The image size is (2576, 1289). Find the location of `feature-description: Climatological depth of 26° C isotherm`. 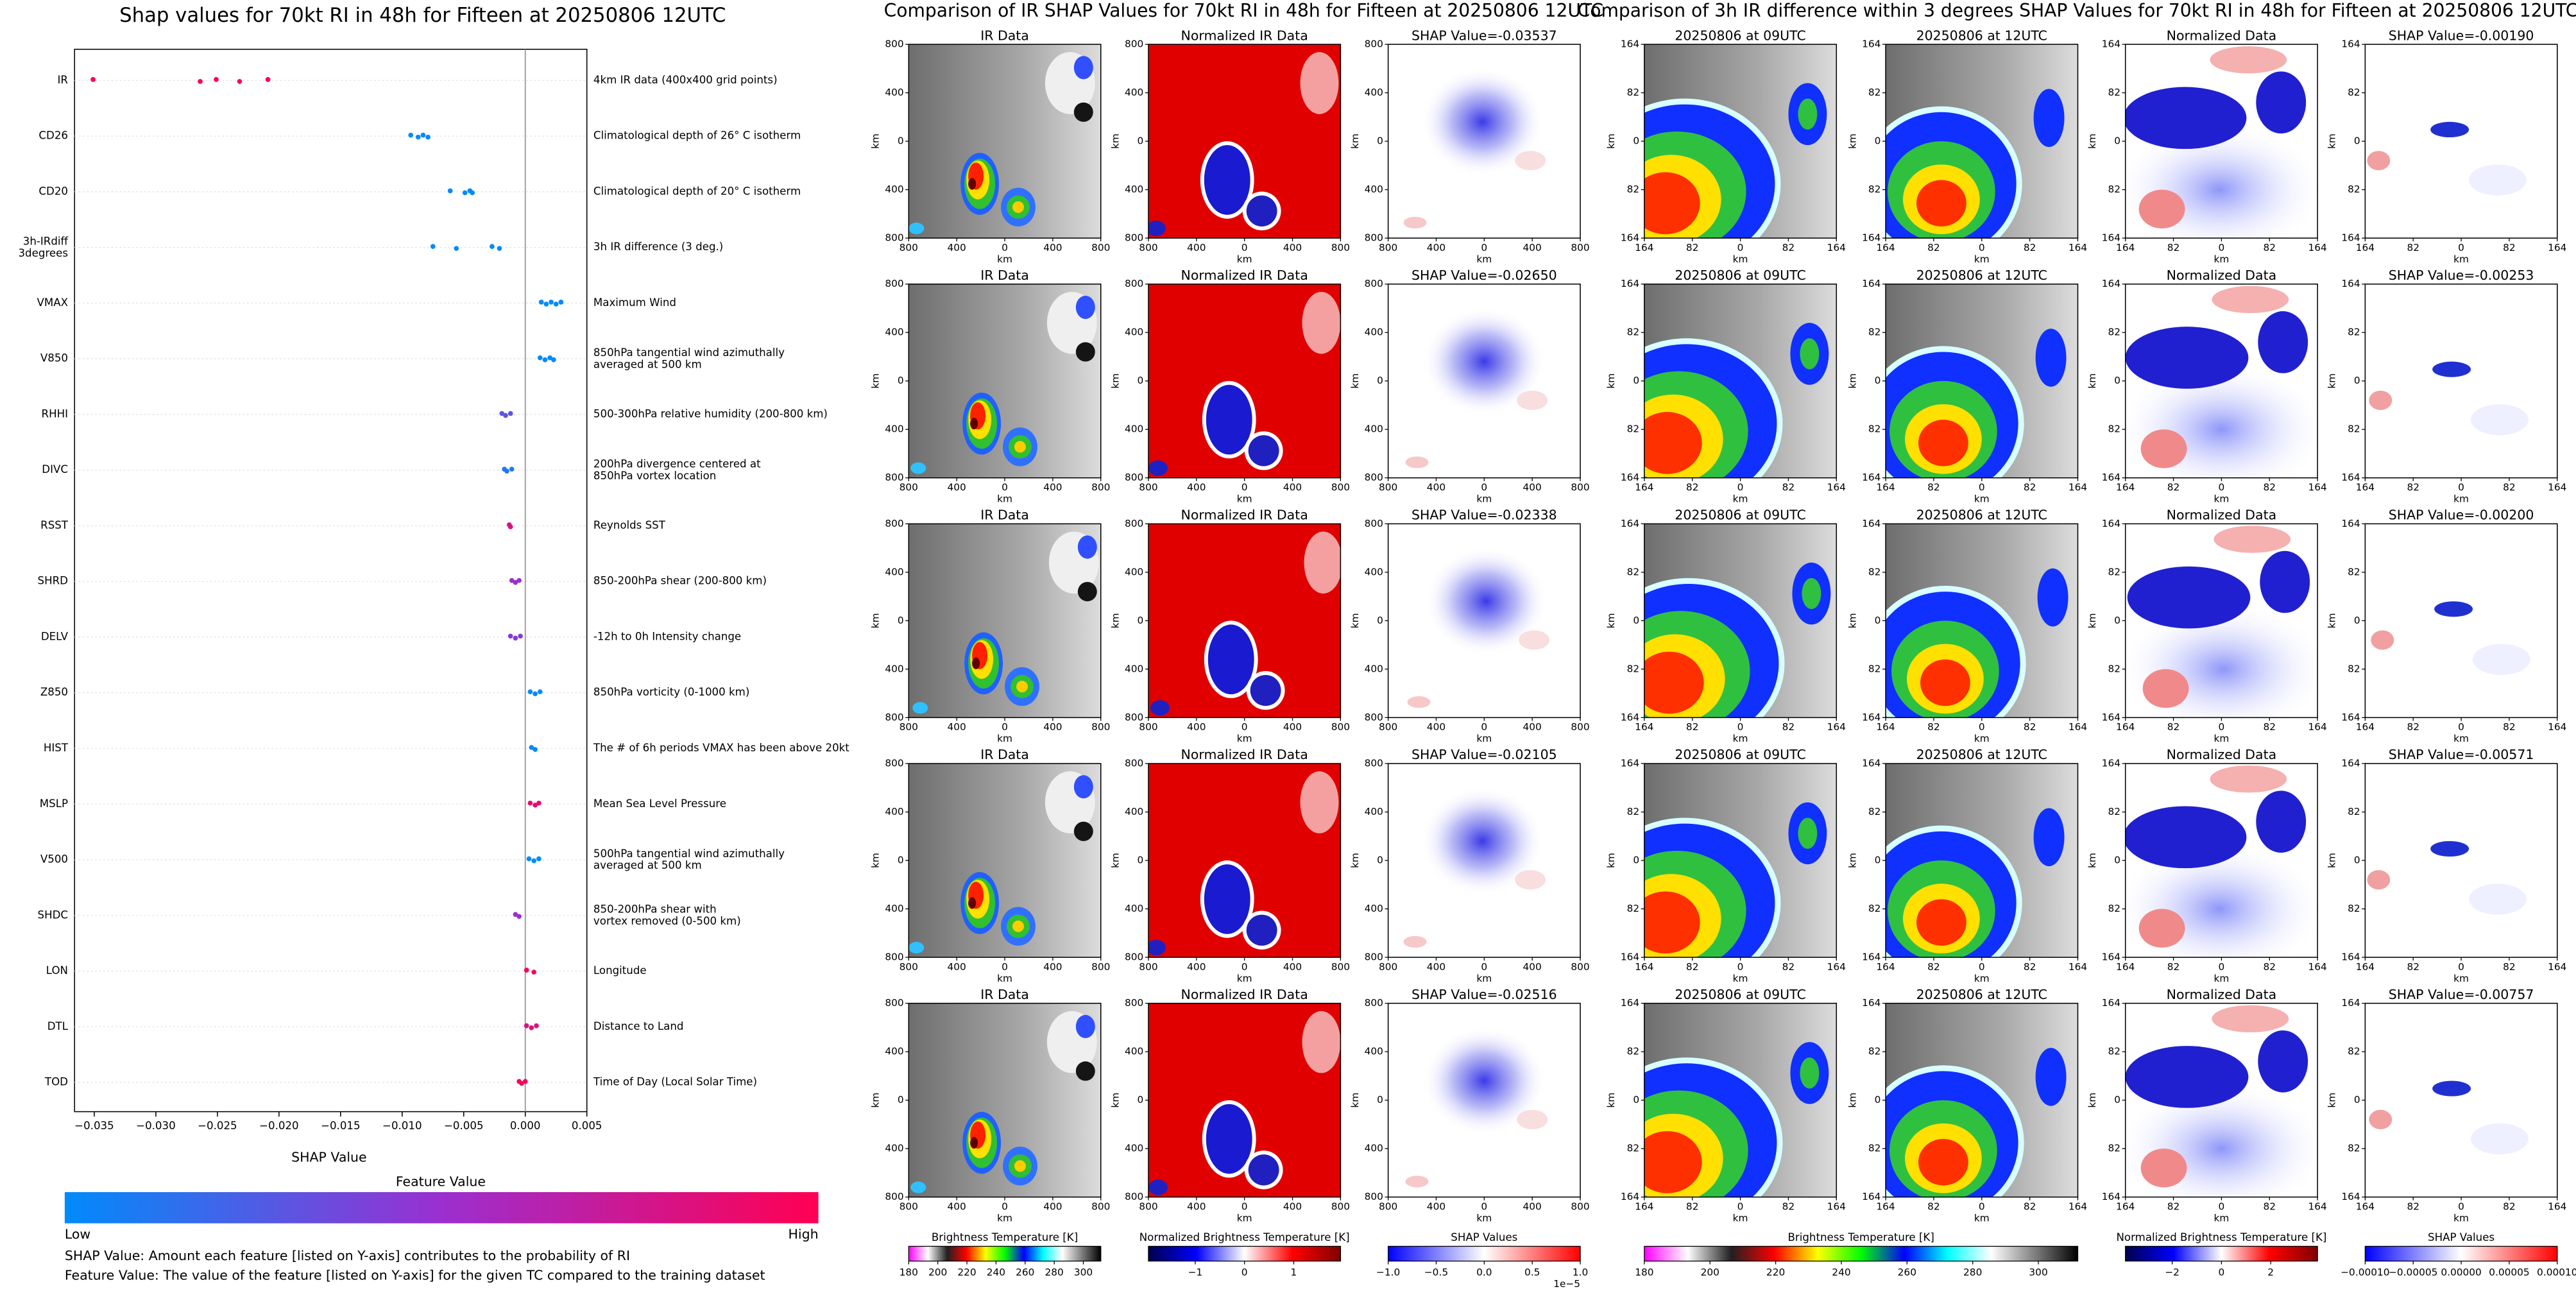

feature-description: Climatological depth of 26° C isotherm is located at coordinates (697, 136).